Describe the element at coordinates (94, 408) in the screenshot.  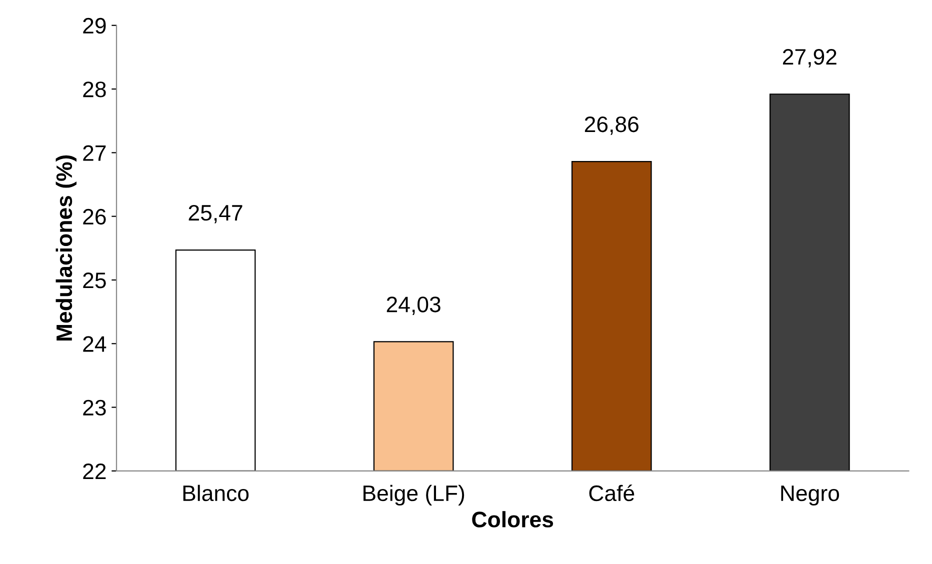
I see `y-tick-label: 23` at that location.